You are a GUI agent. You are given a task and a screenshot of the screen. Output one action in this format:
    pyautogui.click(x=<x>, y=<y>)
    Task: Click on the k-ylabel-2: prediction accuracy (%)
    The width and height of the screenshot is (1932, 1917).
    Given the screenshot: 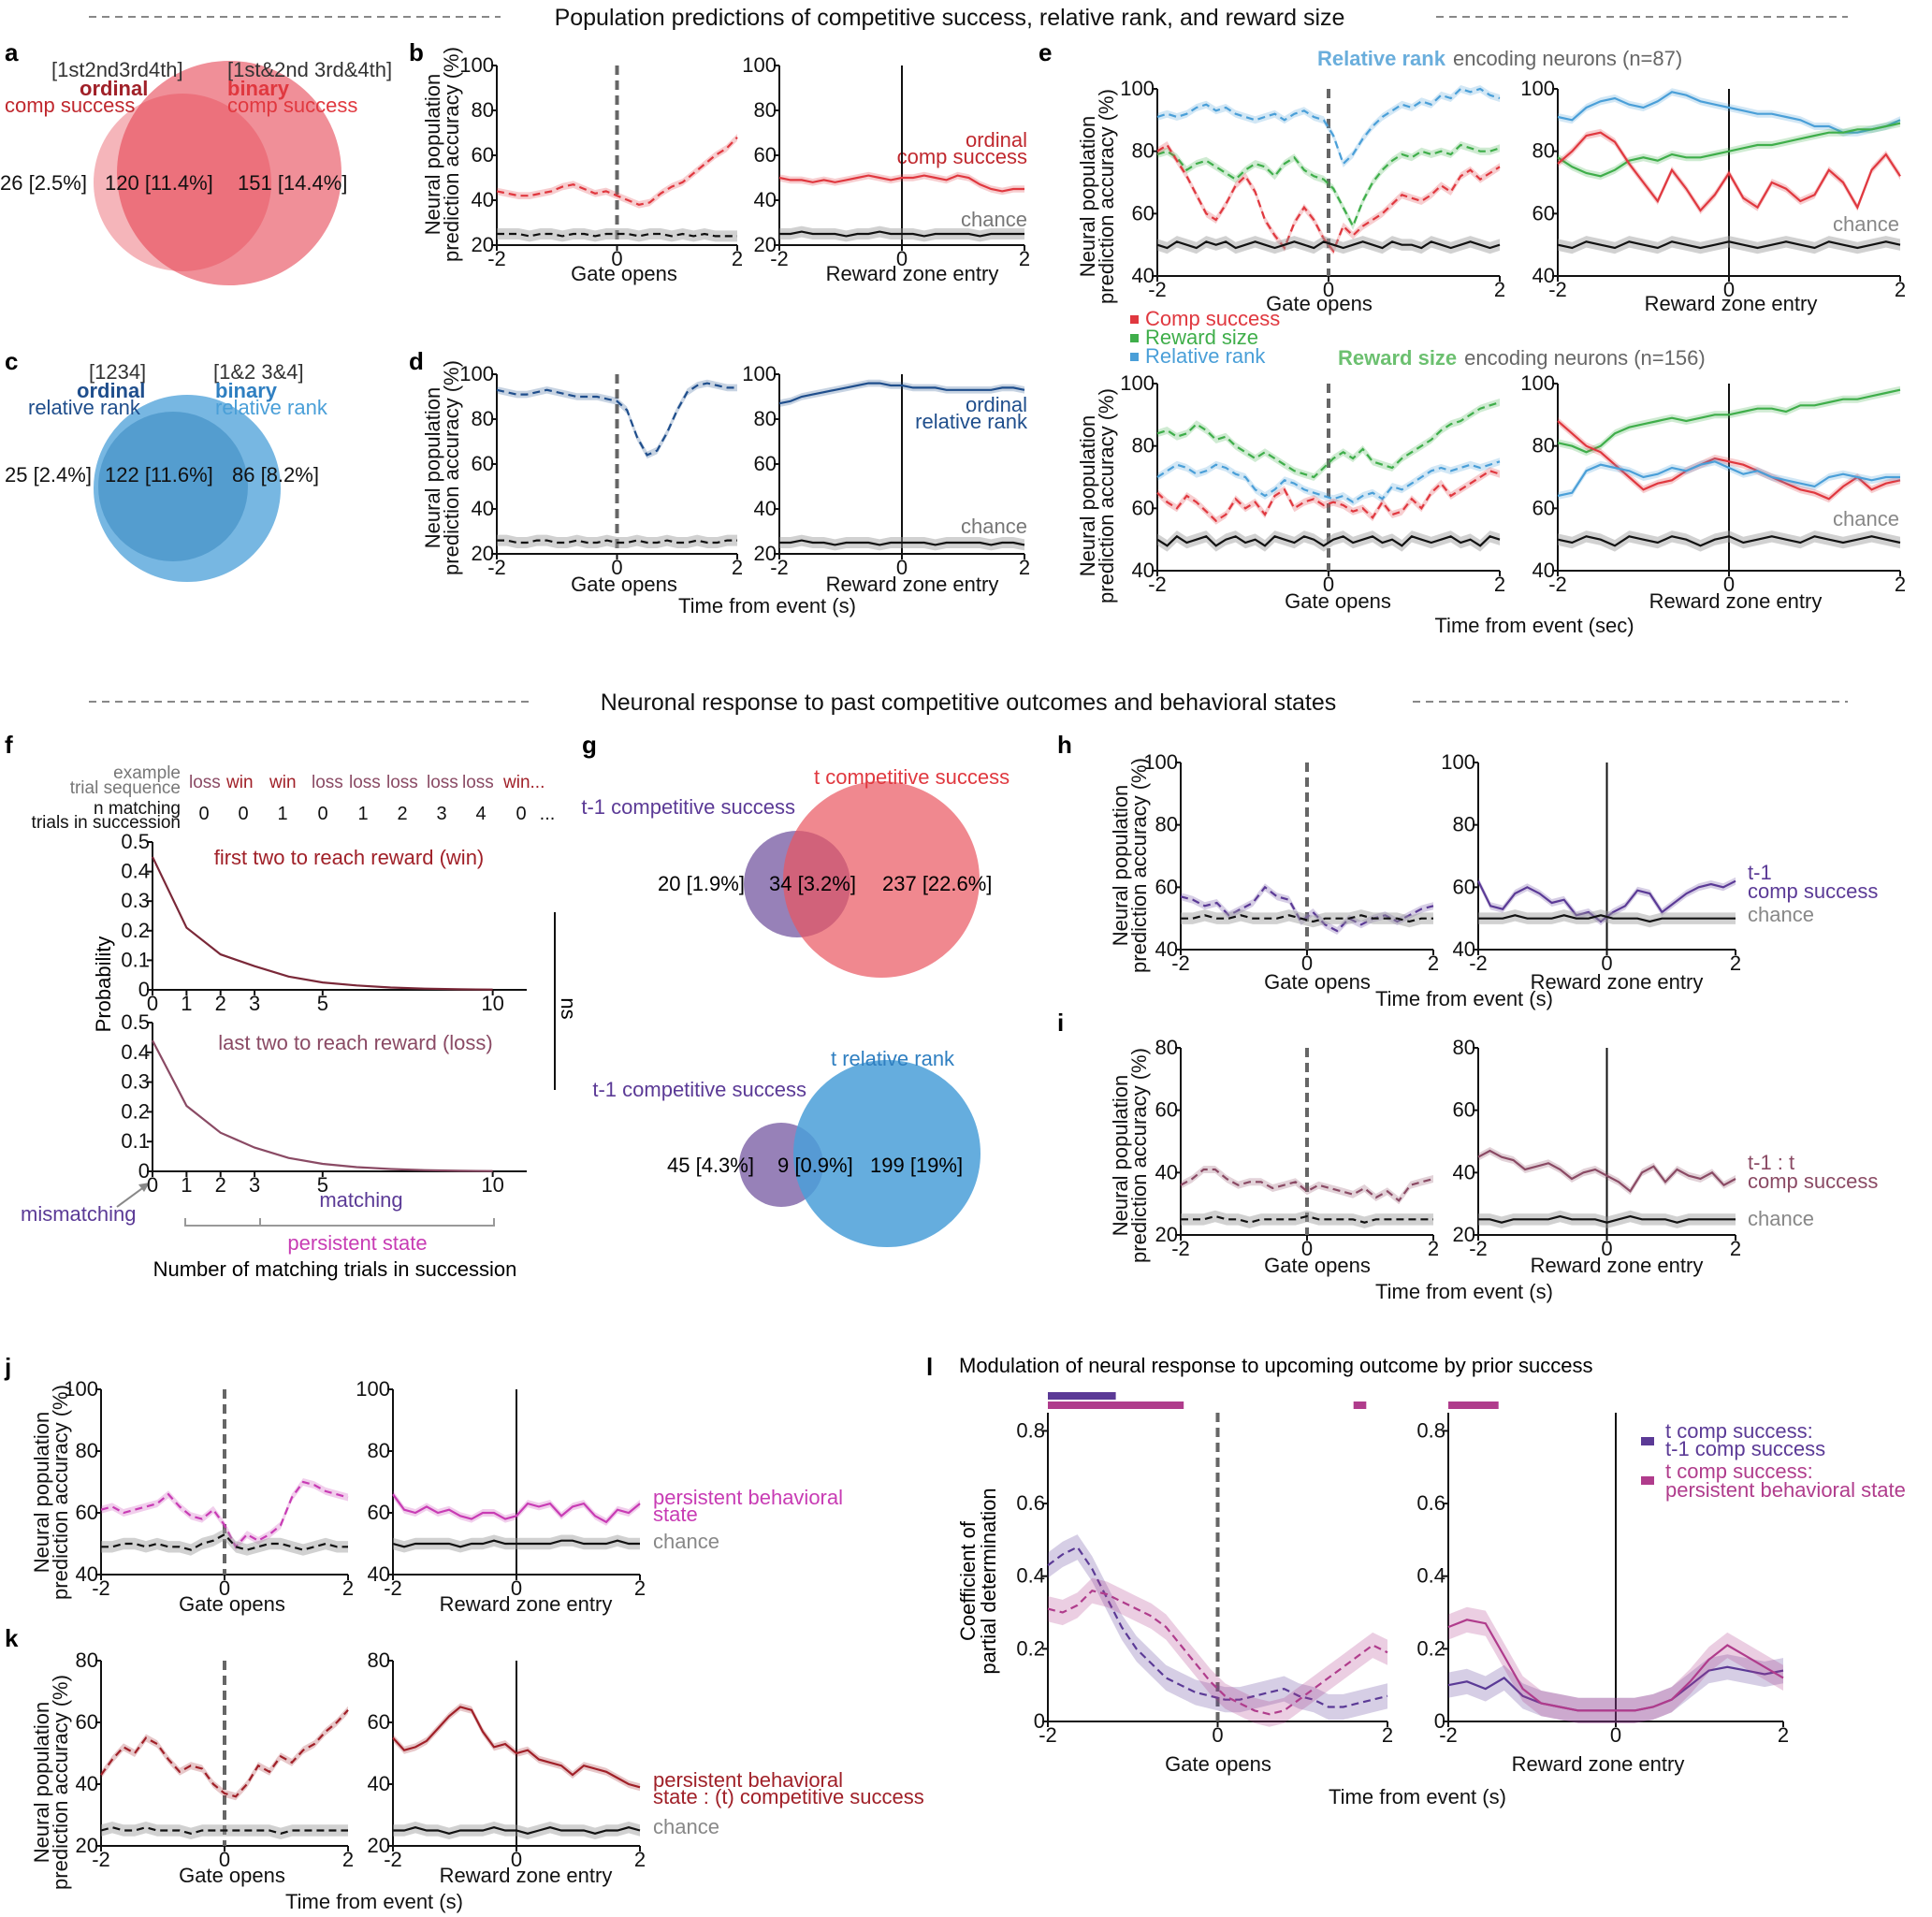 What is the action you would take?
    pyautogui.click(x=61, y=1783)
    